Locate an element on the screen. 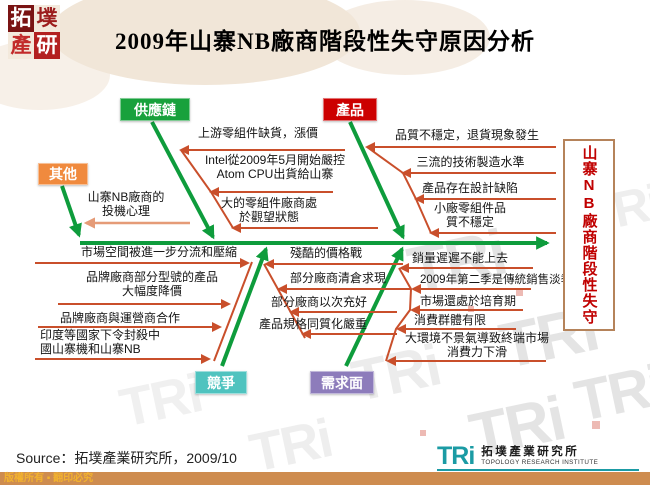 This screenshot has height=485, width=650. cause-label: 2009年第二季是傳統銷售淡季 is located at coordinates (496, 280).